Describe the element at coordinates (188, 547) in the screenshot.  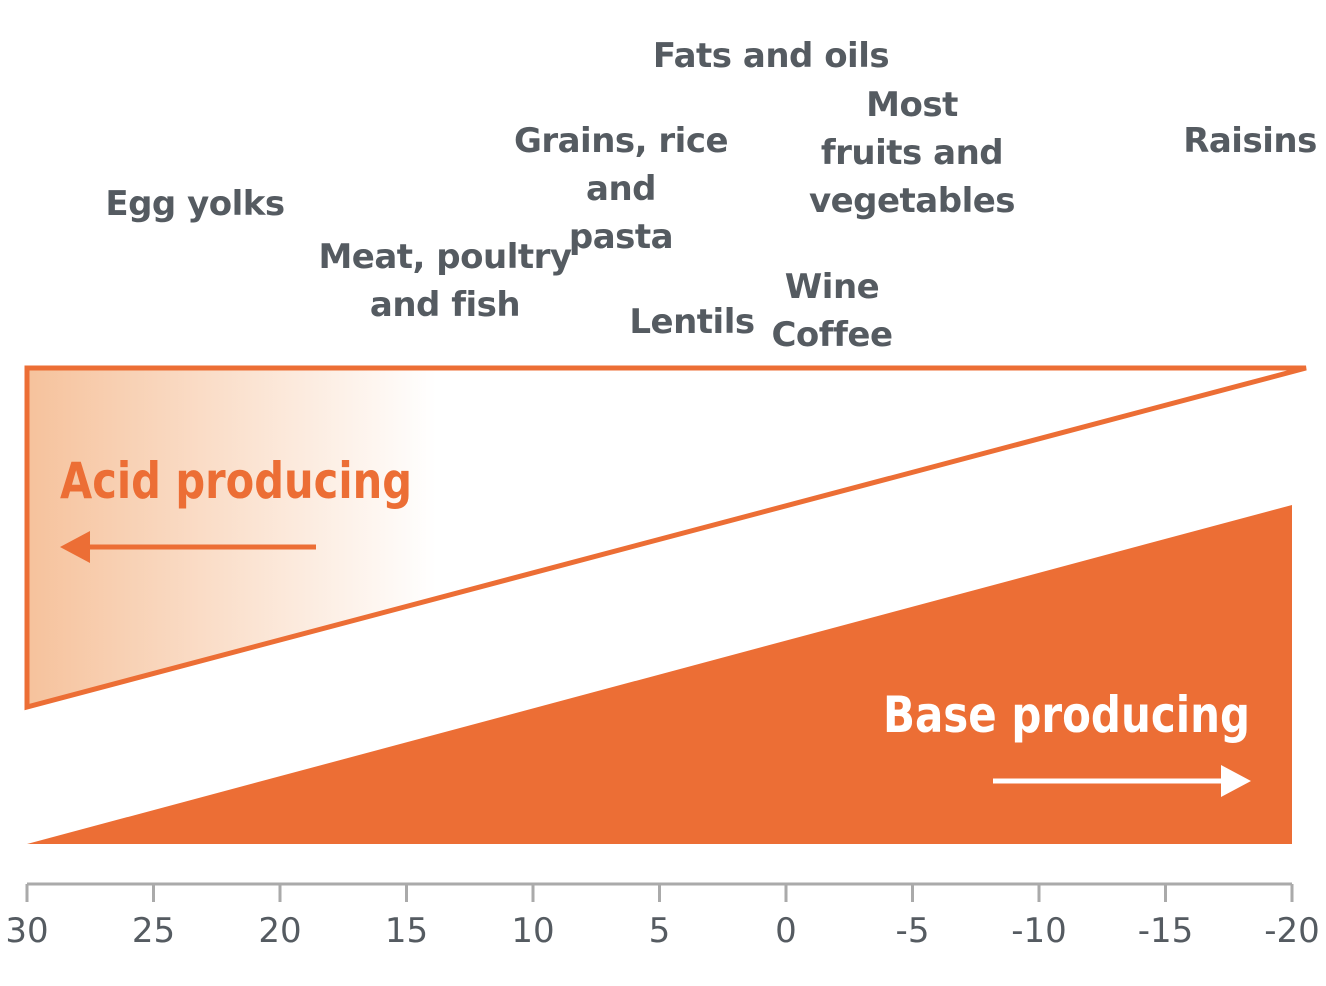
I see `arrow-left-icon` at that location.